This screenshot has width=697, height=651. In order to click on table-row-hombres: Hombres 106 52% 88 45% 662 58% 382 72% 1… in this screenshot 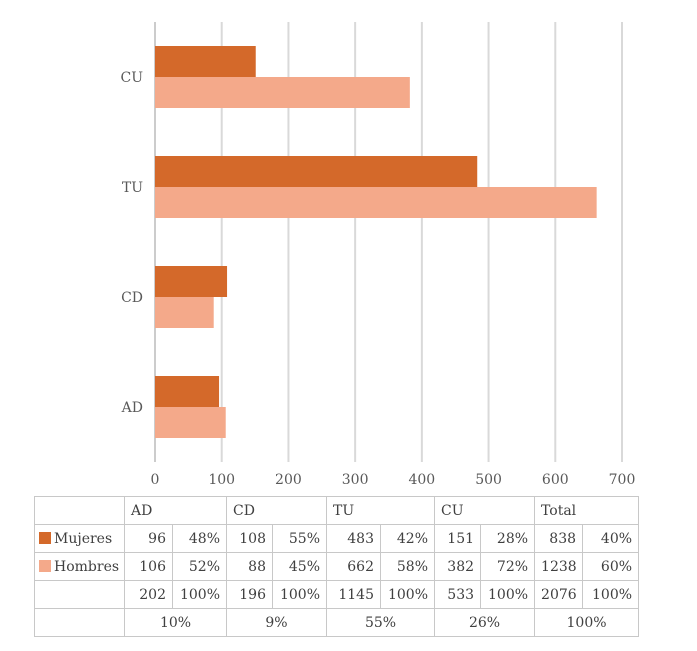, I will do `click(337, 566)`.